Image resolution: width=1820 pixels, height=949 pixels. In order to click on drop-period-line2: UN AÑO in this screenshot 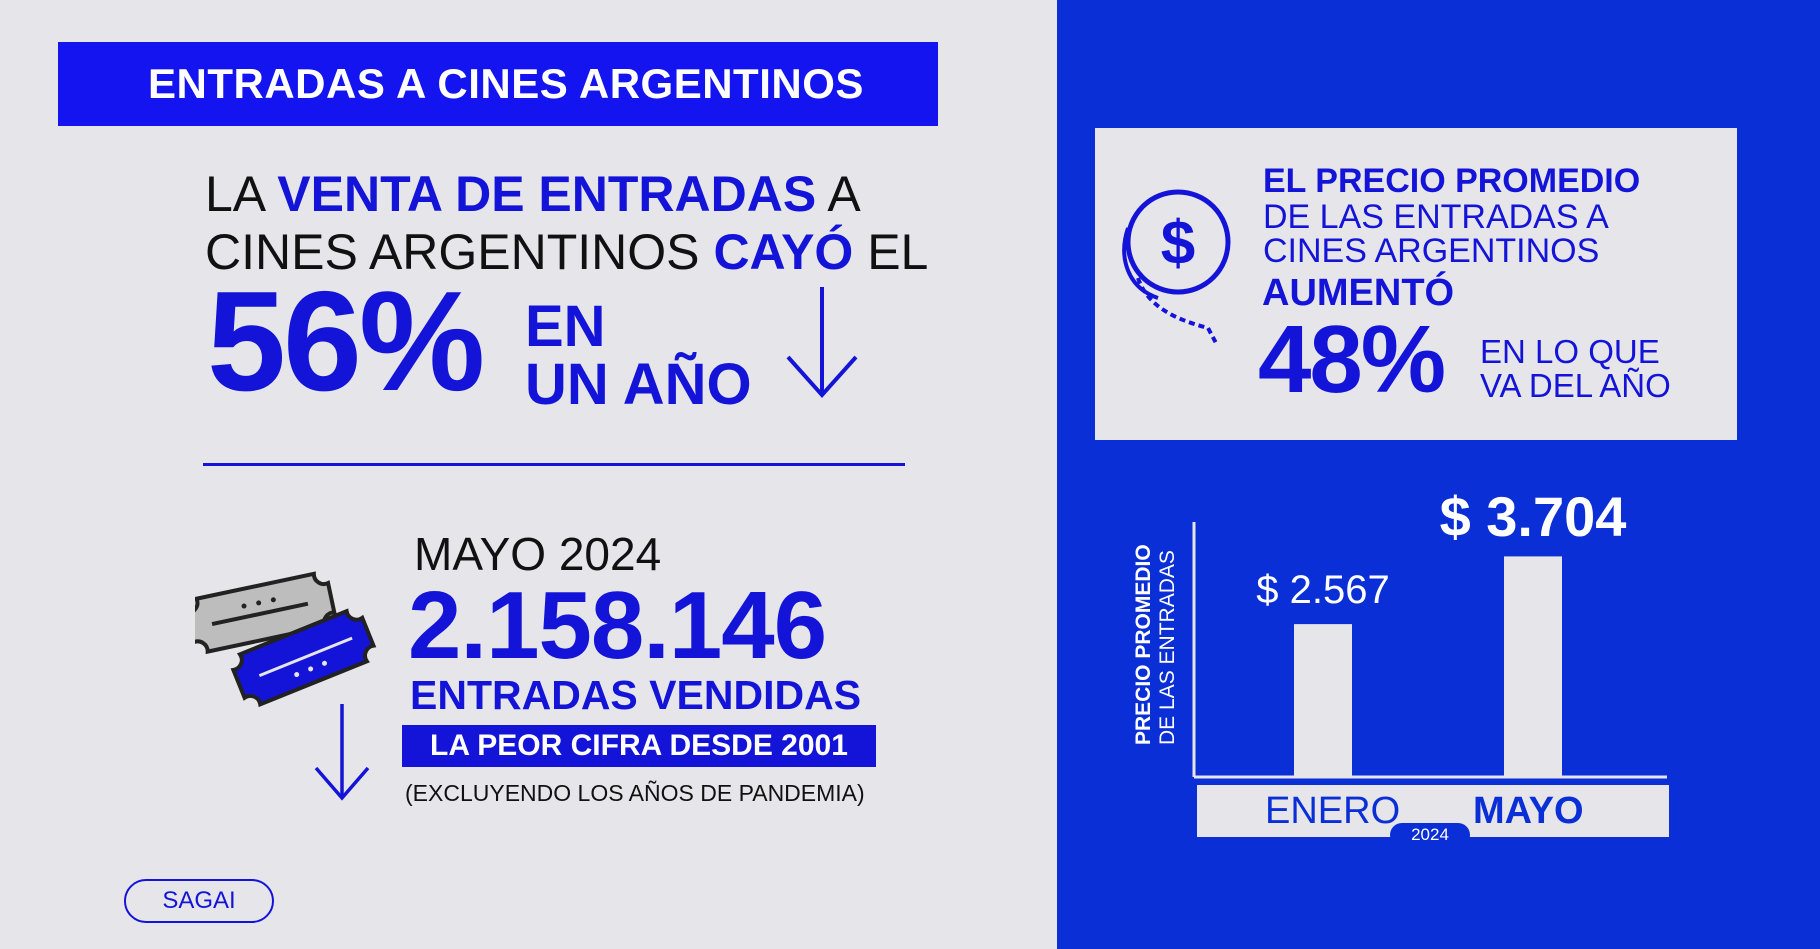, I will do `click(638, 384)`.